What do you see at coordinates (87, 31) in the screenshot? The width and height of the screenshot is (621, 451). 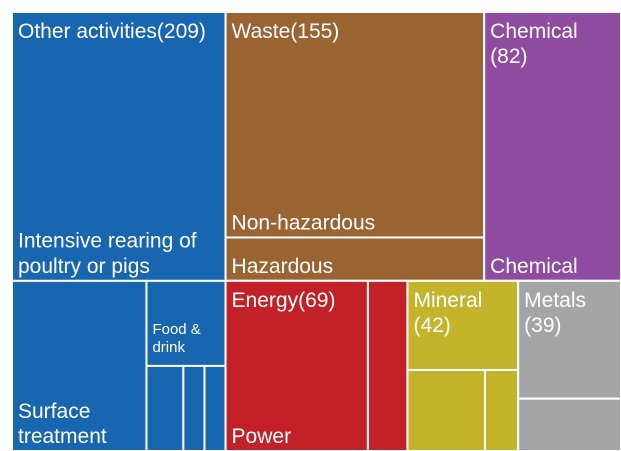 I see `group-label: Other activities` at bounding box center [87, 31].